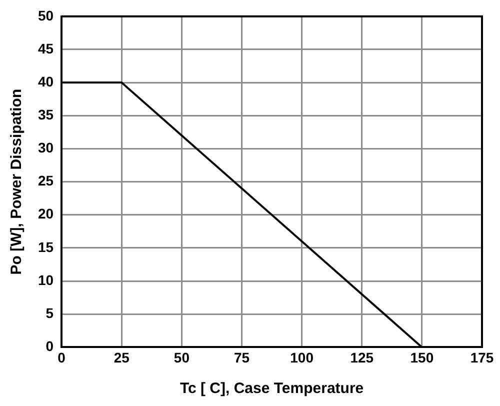 The image size is (500, 406). Describe the element at coordinates (242, 357) in the screenshot. I see `x-tick-label: 75` at that location.